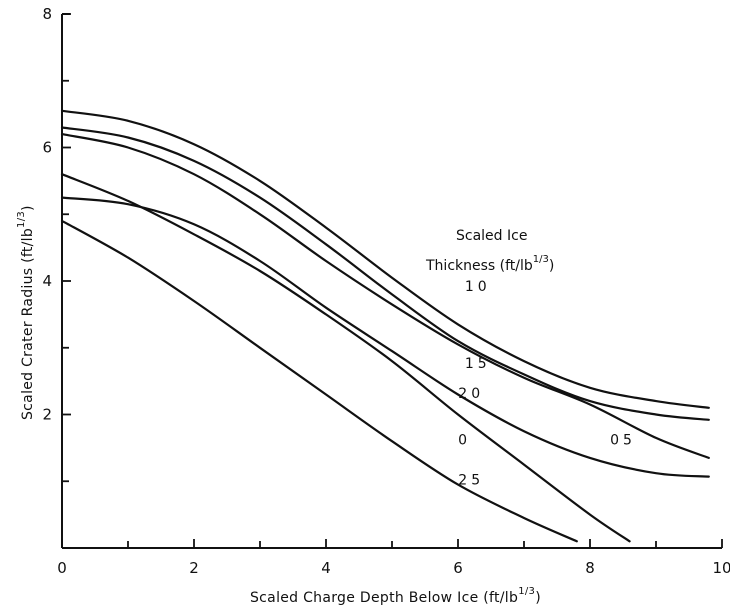 This screenshot has height=610, width=730. What do you see at coordinates (721, 568) in the screenshot?
I see `x-tick-label: 10` at bounding box center [721, 568].